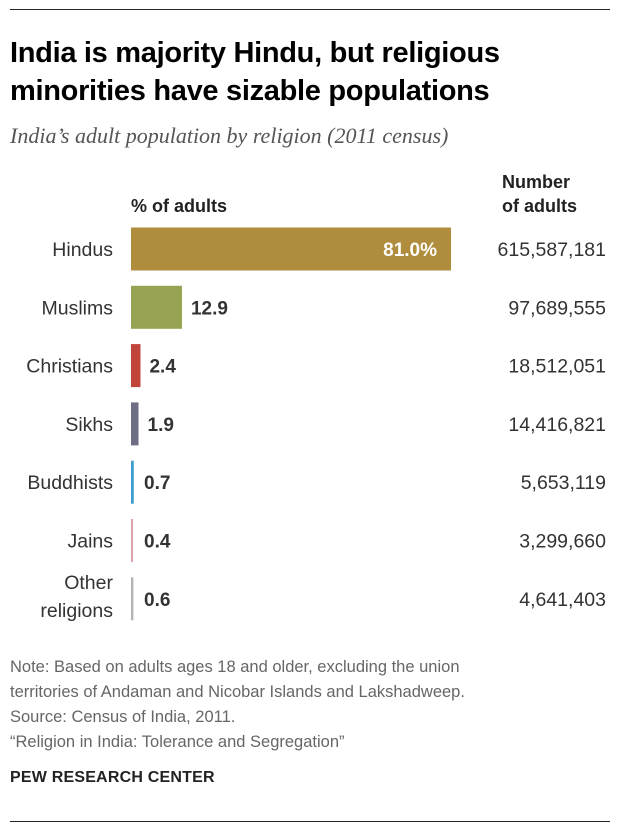 Image resolution: width=620 pixels, height=832 pixels. What do you see at coordinates (157, 542) in the screenshot?
I see `value-label-jains: 0.4` at bounding box center [157, 542].